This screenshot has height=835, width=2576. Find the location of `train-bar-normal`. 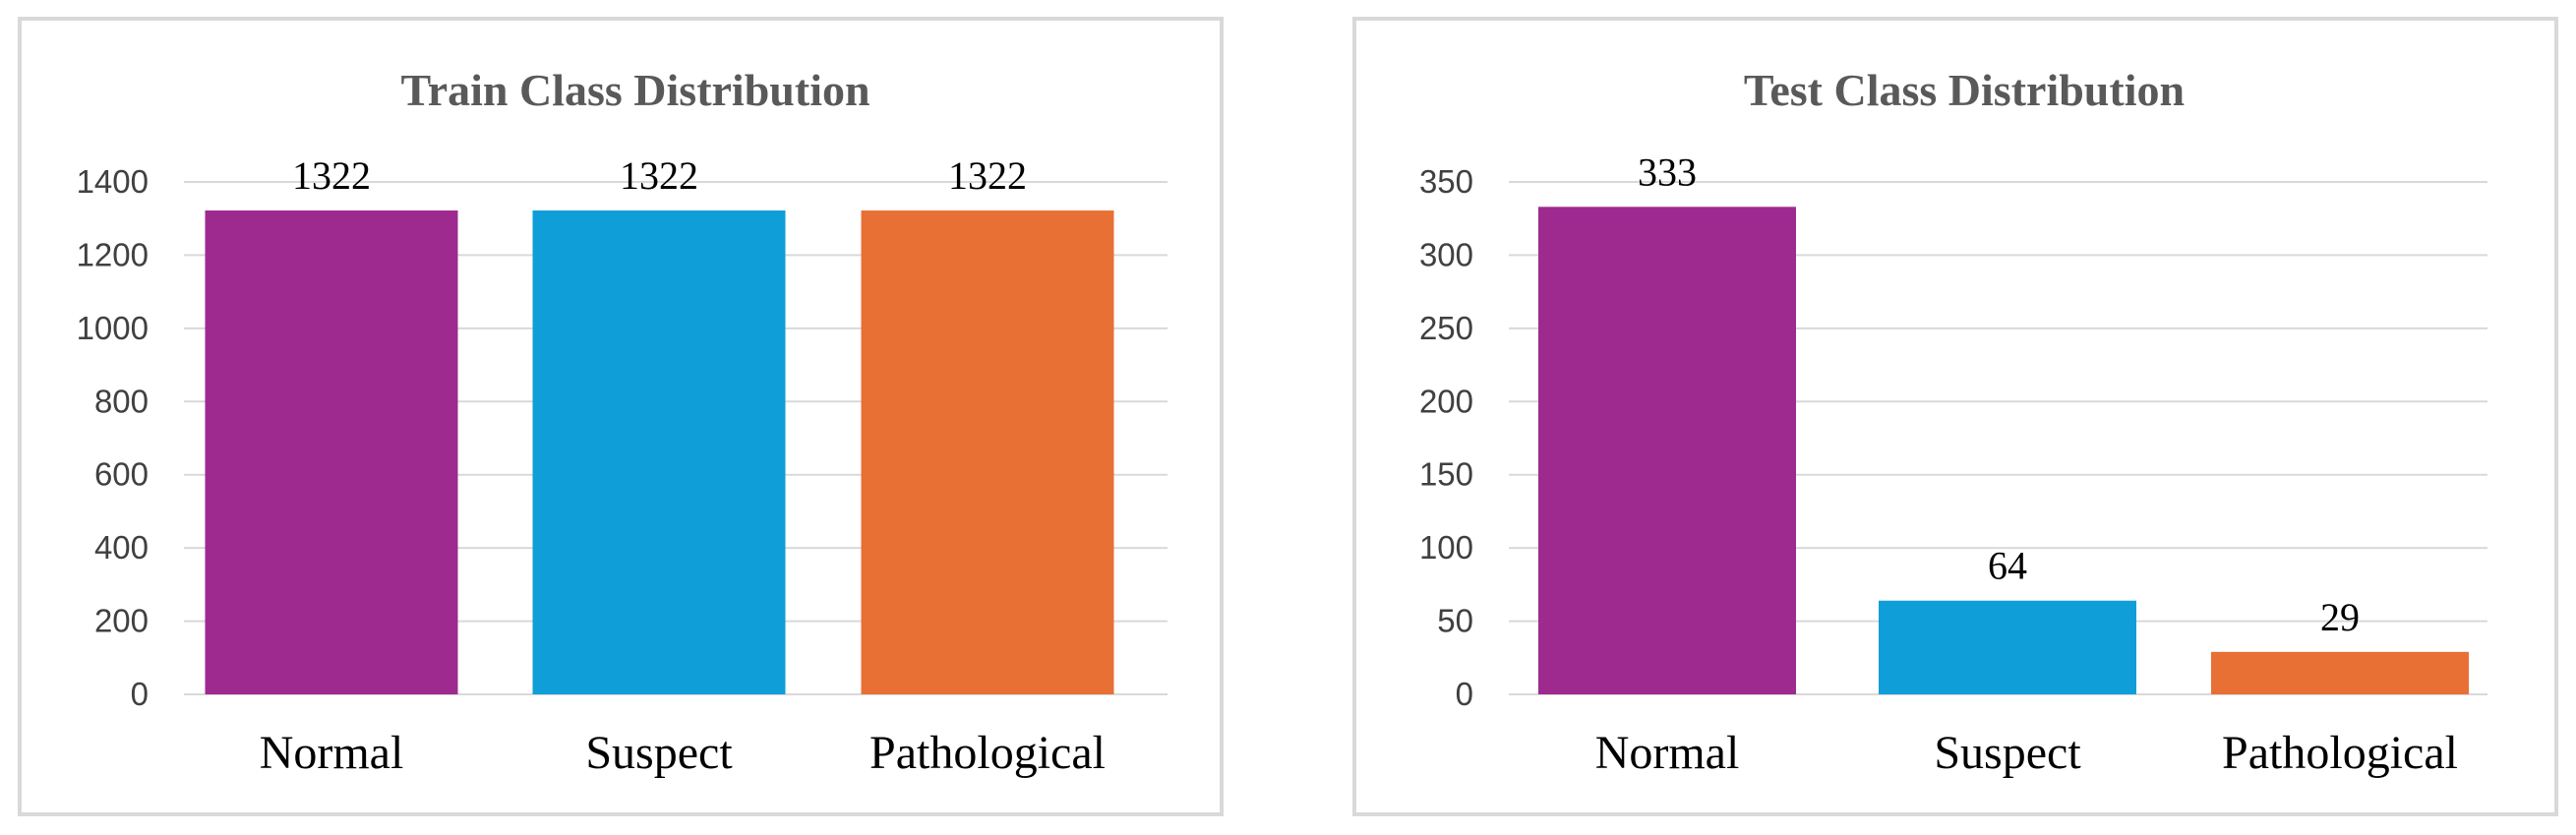

train-bar-normal is located at coordinates (331, 452).